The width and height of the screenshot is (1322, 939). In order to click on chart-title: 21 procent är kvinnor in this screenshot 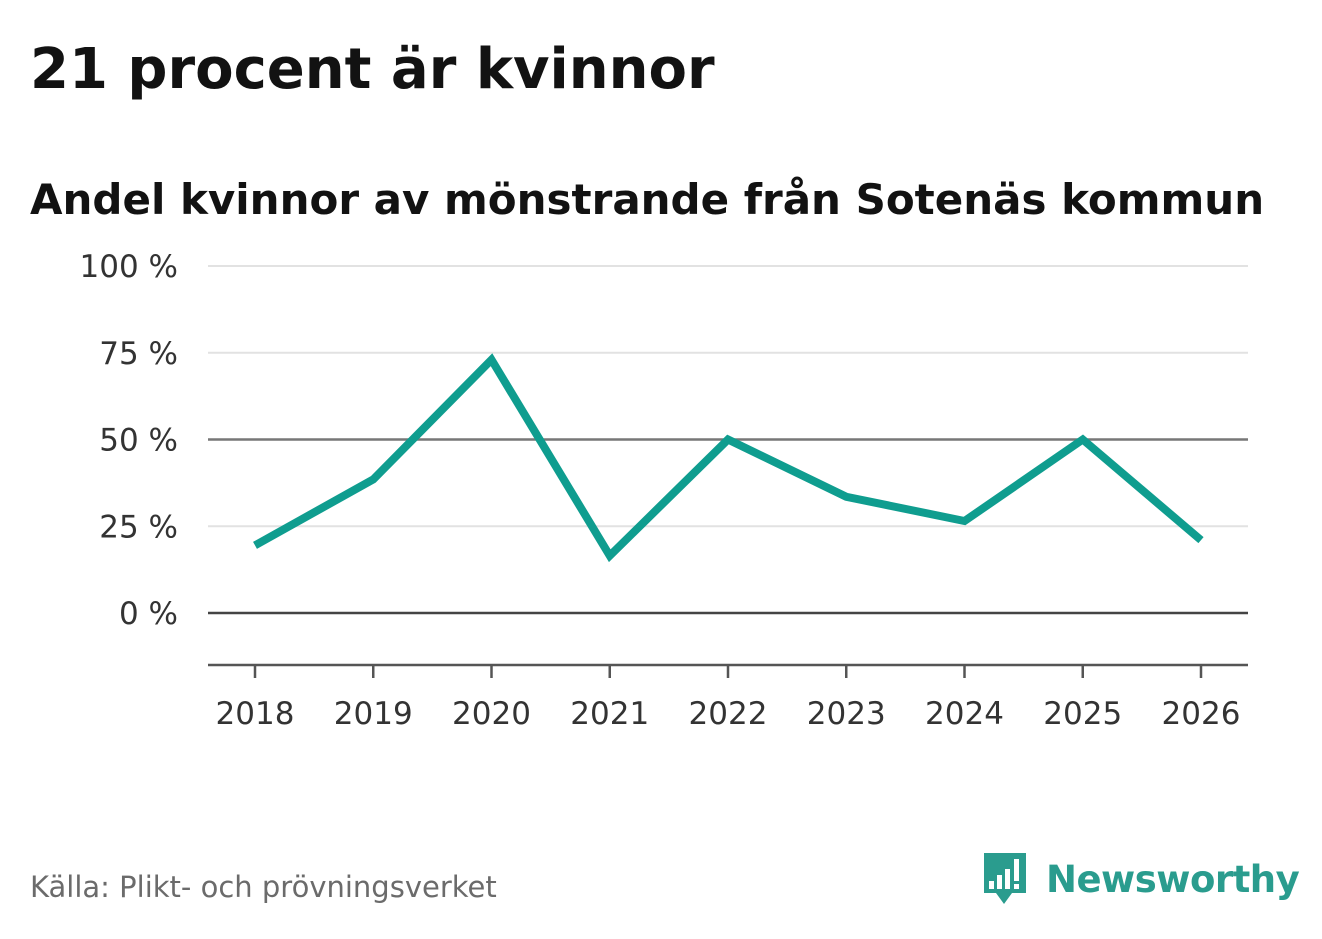, I will do `click(372, 69)`.